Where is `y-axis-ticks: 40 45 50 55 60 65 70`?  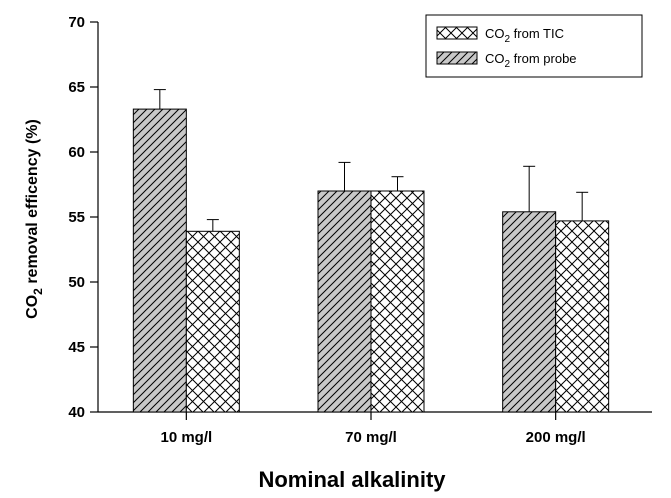 y-axis-ticks: 40 45 50 55 60 65 70 is located at coordinates (83, 217).